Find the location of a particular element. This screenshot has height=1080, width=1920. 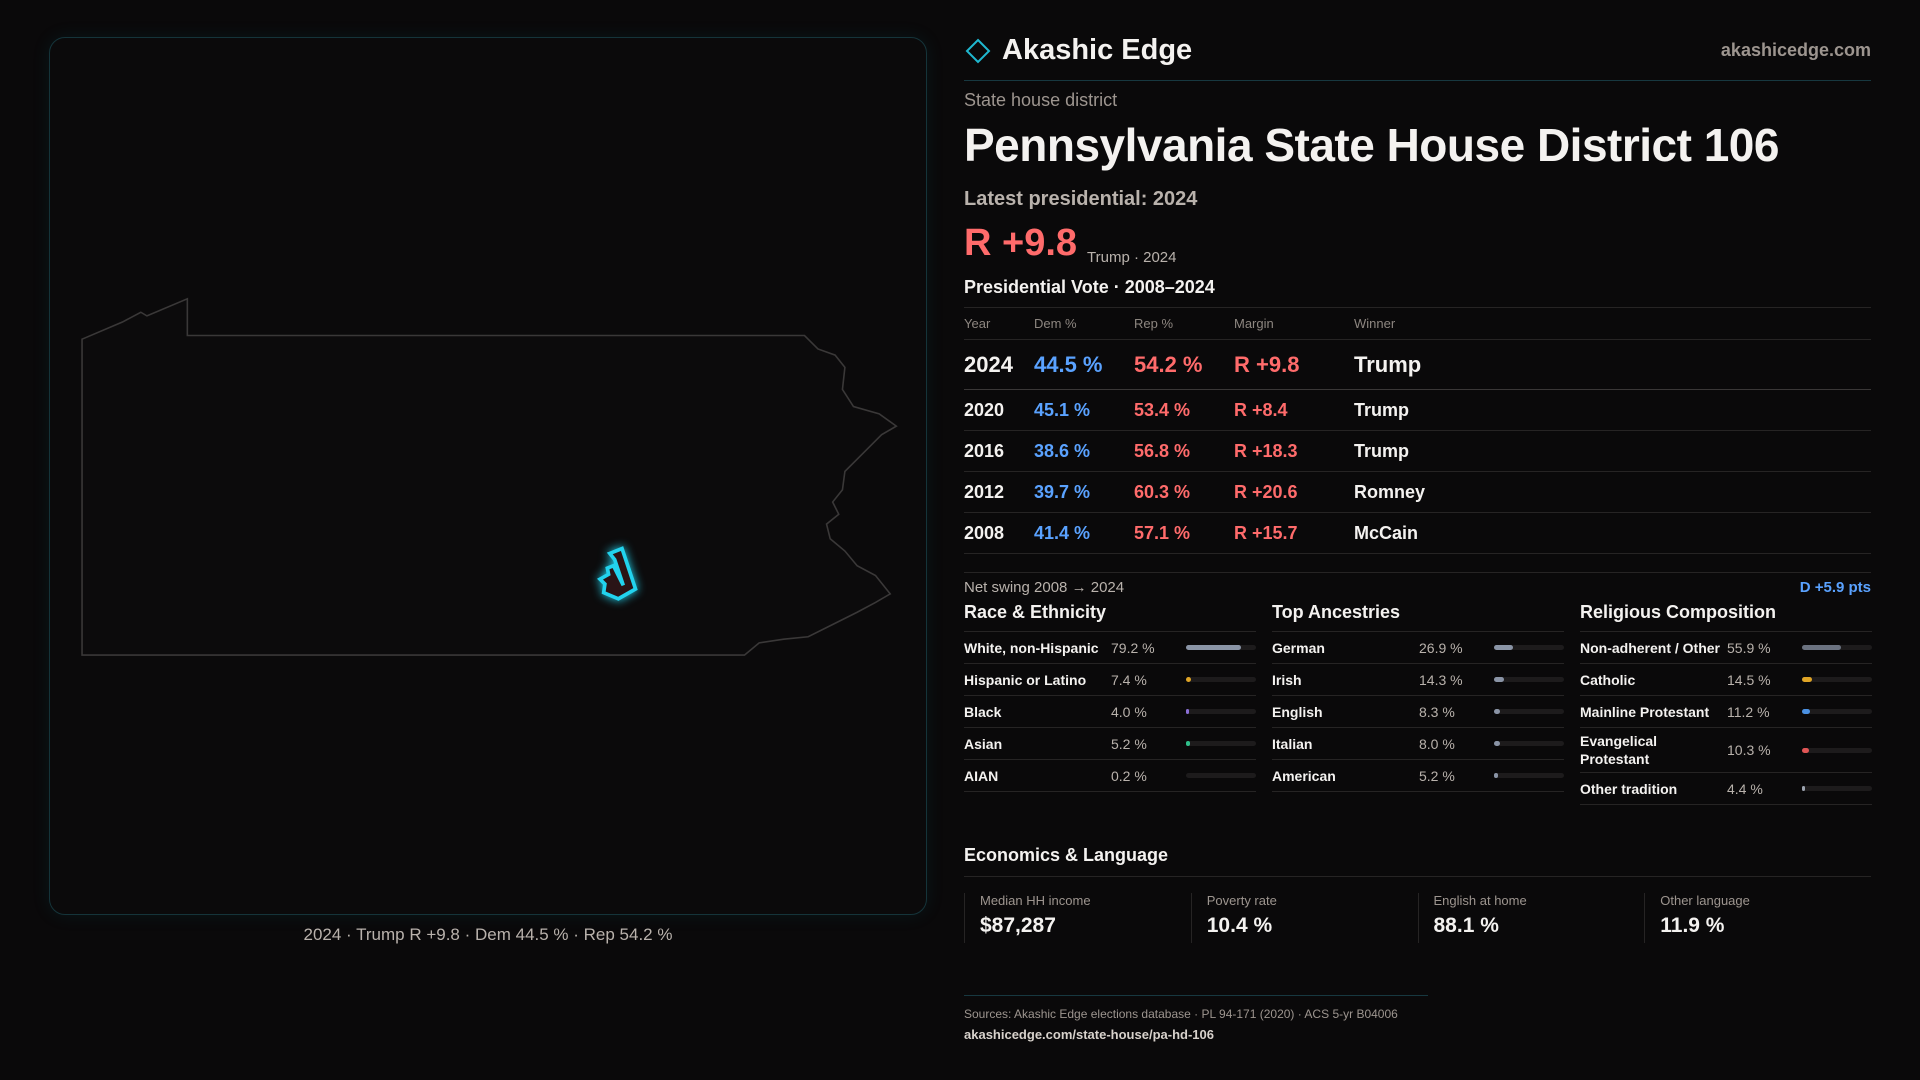

list-item: Evangelical Protestant 10.3 % is located at coordinates (1726, 750).